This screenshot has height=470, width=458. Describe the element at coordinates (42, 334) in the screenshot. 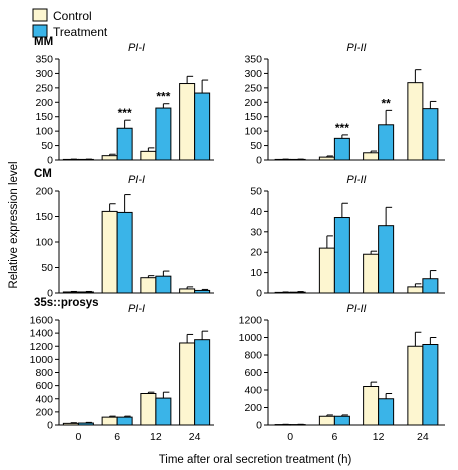

I see `y-tick-label: 1400` at that location.